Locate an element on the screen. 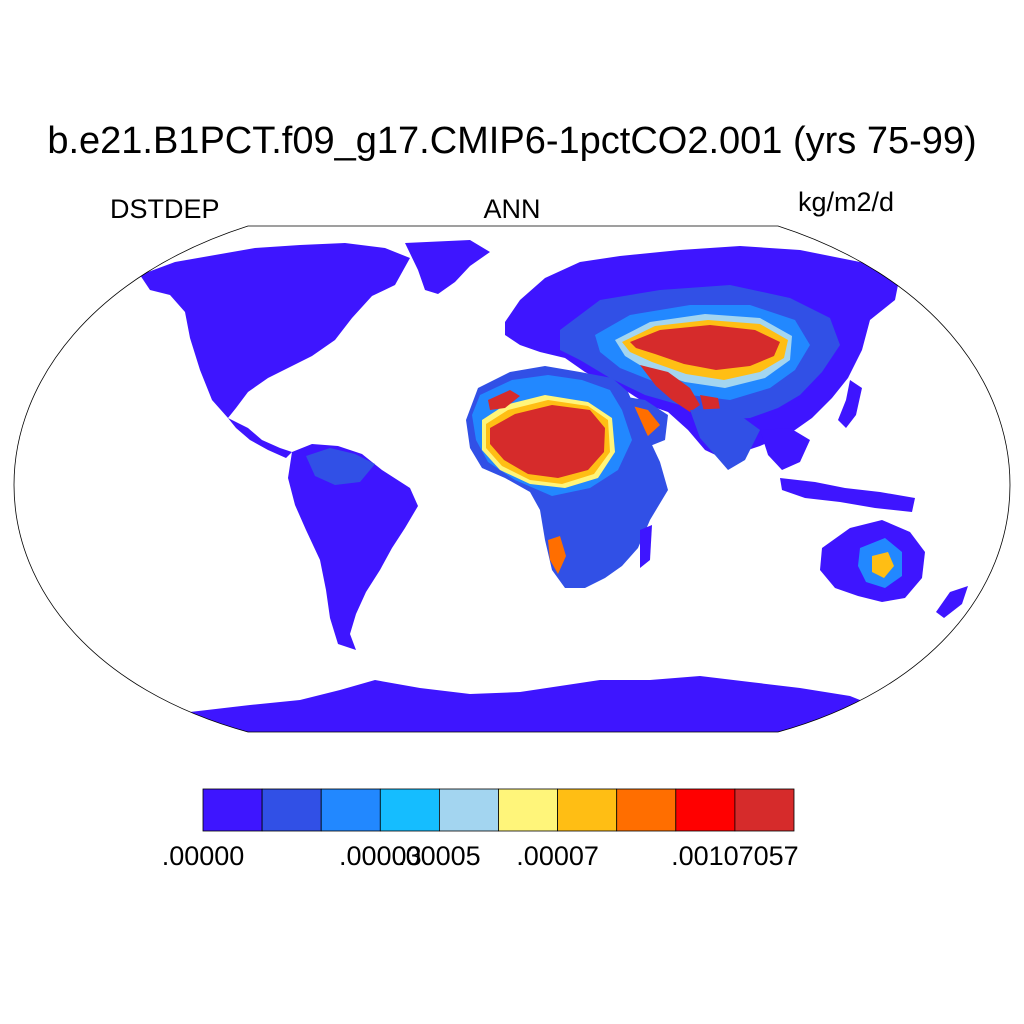 The image size is (1024, 1024). units-label: kg/m2/d is located at coordinates (846, 202).